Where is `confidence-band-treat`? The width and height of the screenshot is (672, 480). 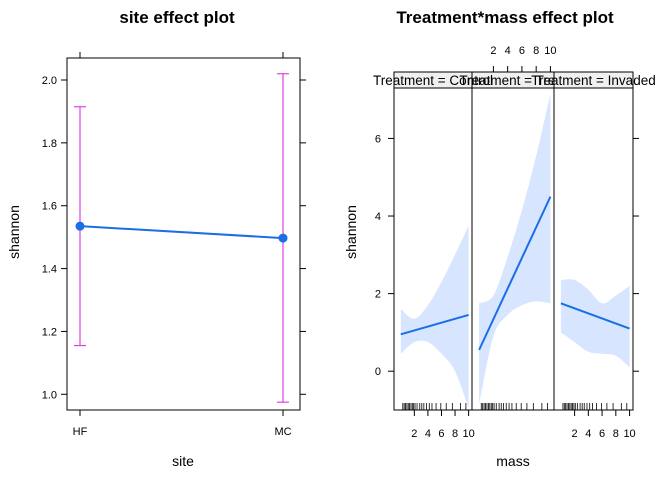
confidence-band-treat is located at coordinates (515, 249).